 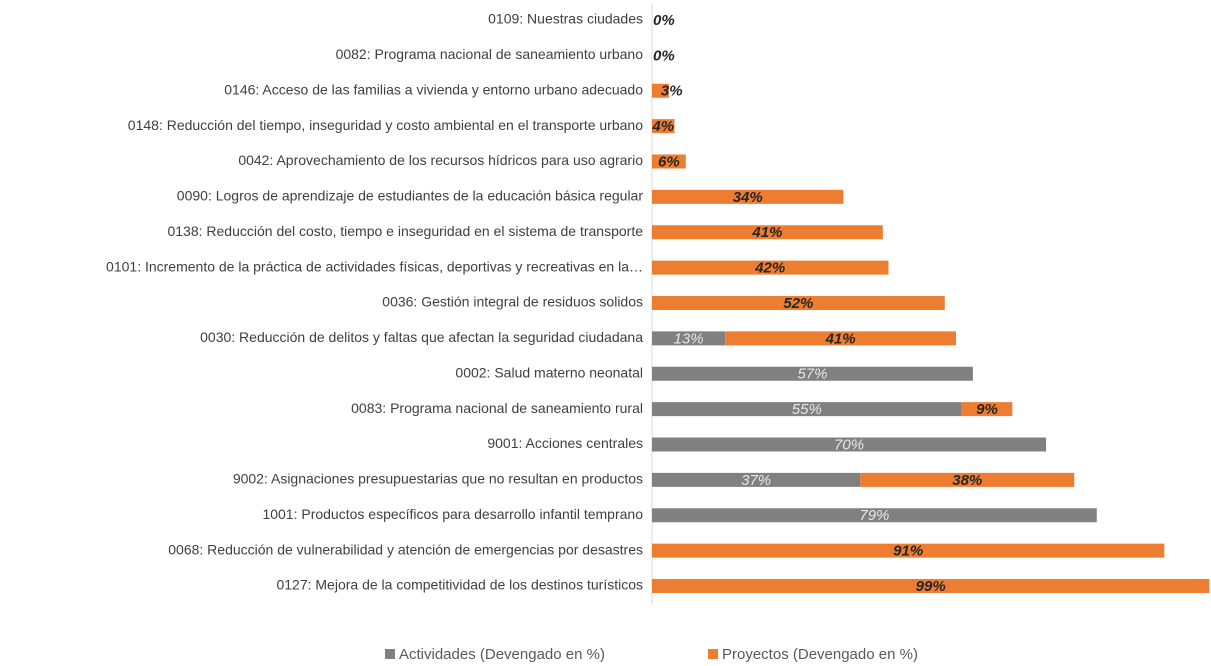 What do you see at coordinates (672, 91) in the screenshot?
I see `data-label: 3%` at bounding box center [672, 91].